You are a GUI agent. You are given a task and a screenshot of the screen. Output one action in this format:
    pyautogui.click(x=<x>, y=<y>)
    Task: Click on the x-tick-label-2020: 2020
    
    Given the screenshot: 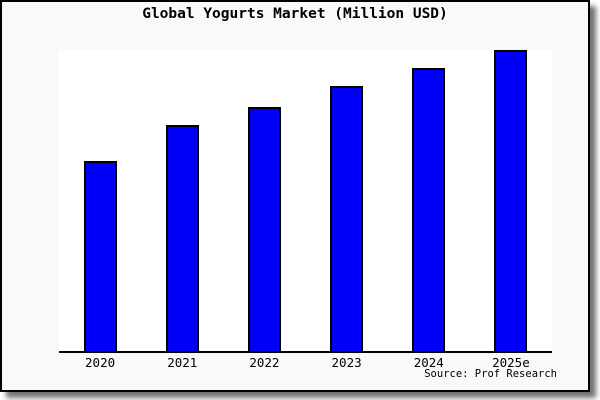 What is the action you would take?
    pyautogui.click(x=100, y=362)
    